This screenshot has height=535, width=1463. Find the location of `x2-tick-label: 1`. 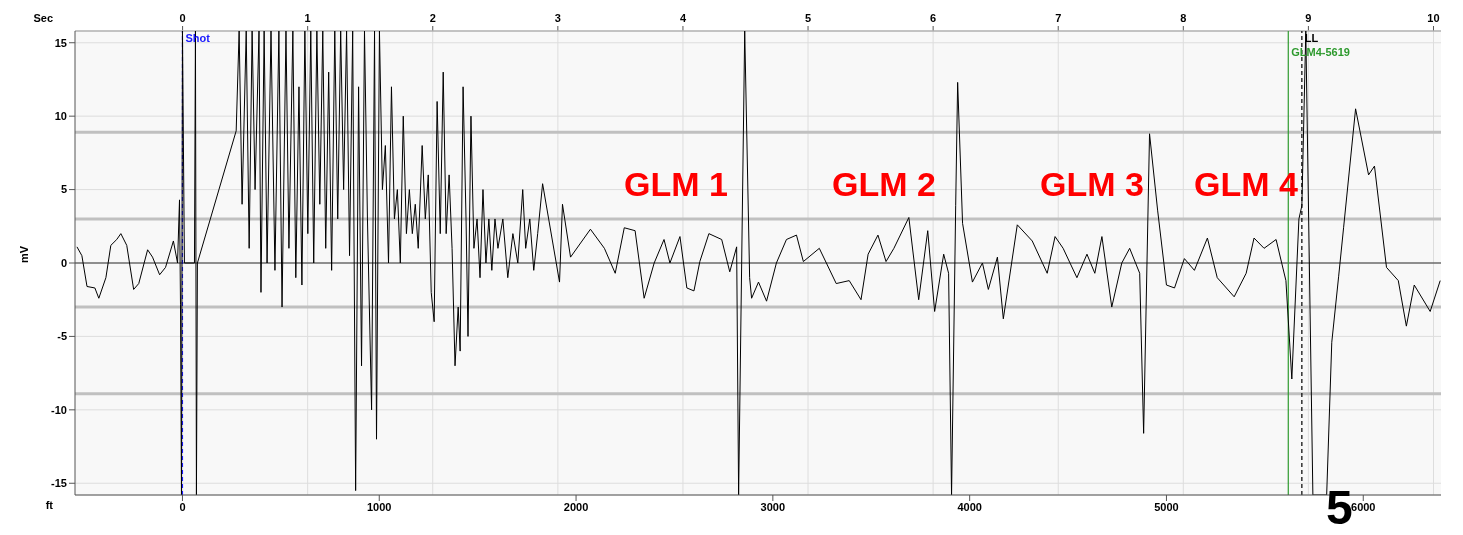

x2-tick-label: 1 is located at coordinates (307, 18).